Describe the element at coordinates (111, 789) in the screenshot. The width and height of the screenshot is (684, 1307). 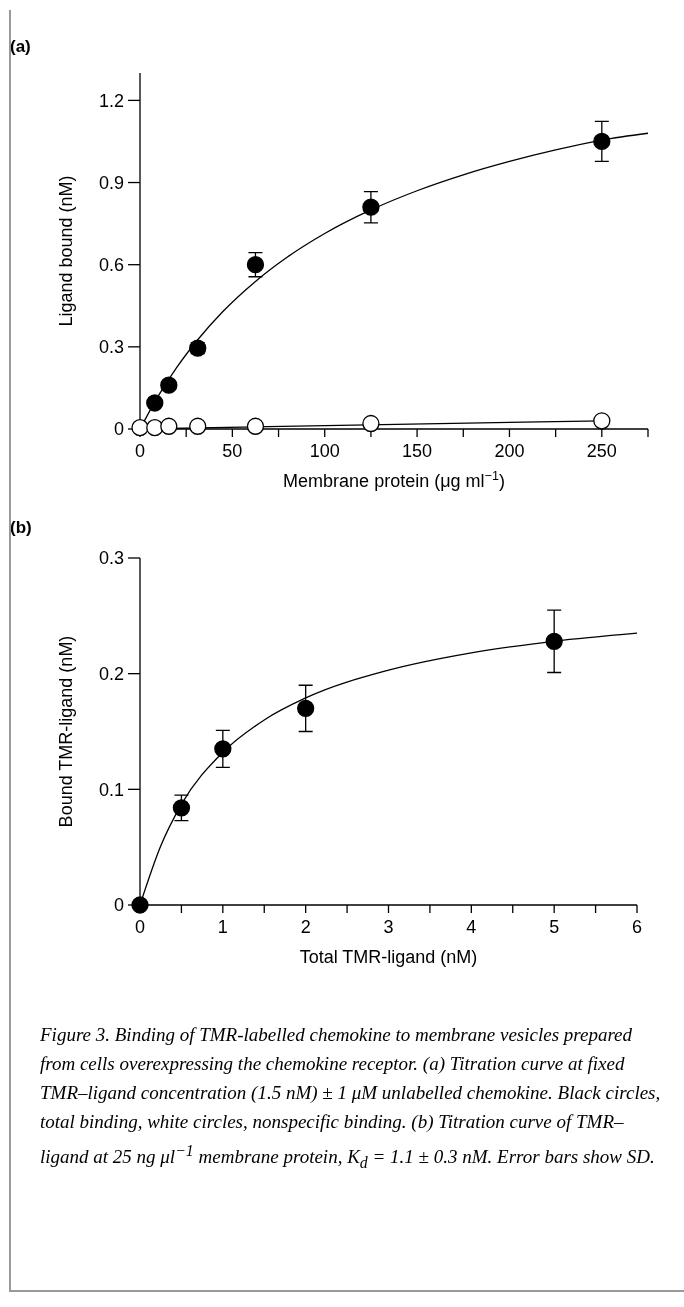
I see `y-tick-label: 0.1` at that location.